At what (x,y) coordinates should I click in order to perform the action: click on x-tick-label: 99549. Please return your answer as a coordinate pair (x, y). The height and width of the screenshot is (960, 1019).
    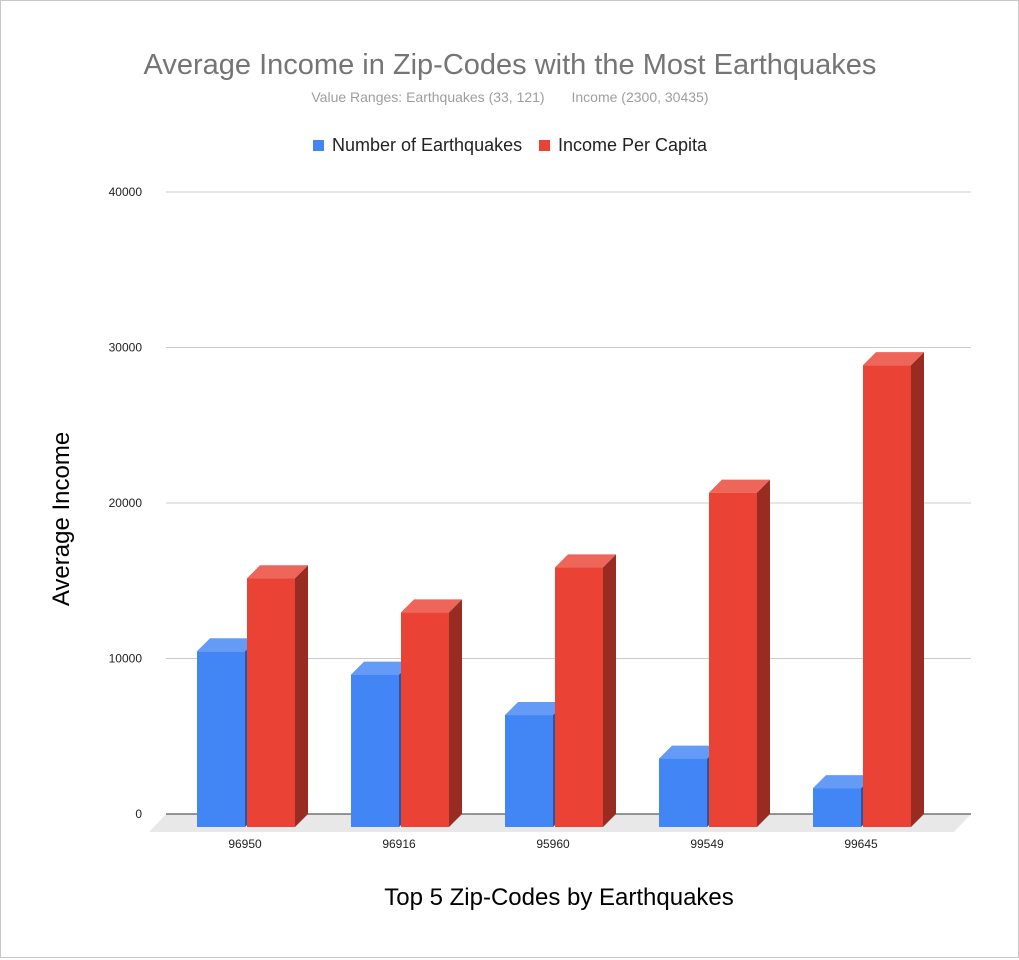
    Looking at the image, I should click on (707, 844).